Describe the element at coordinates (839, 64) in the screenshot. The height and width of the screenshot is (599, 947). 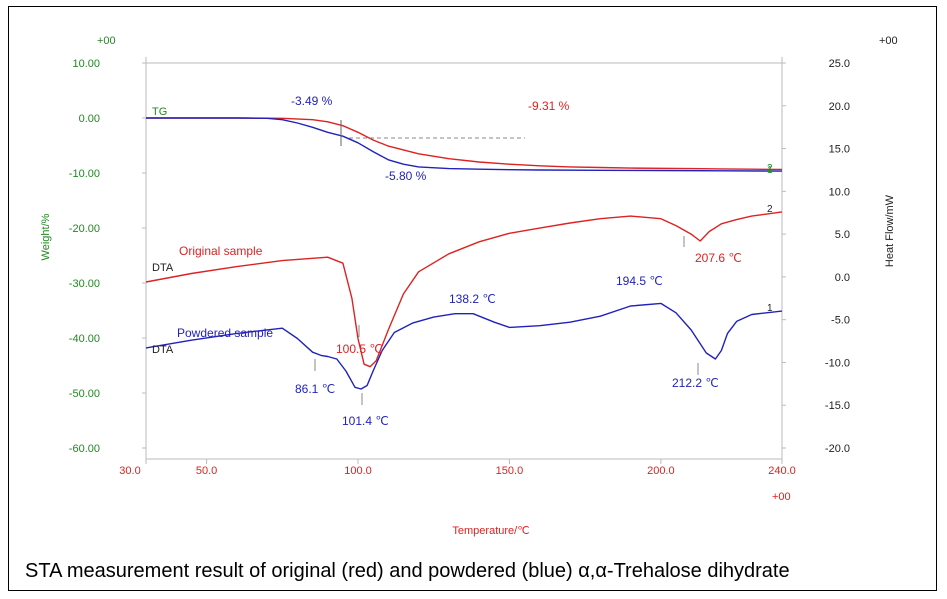
I see `y-right-tick-label: 25.0` at that location.